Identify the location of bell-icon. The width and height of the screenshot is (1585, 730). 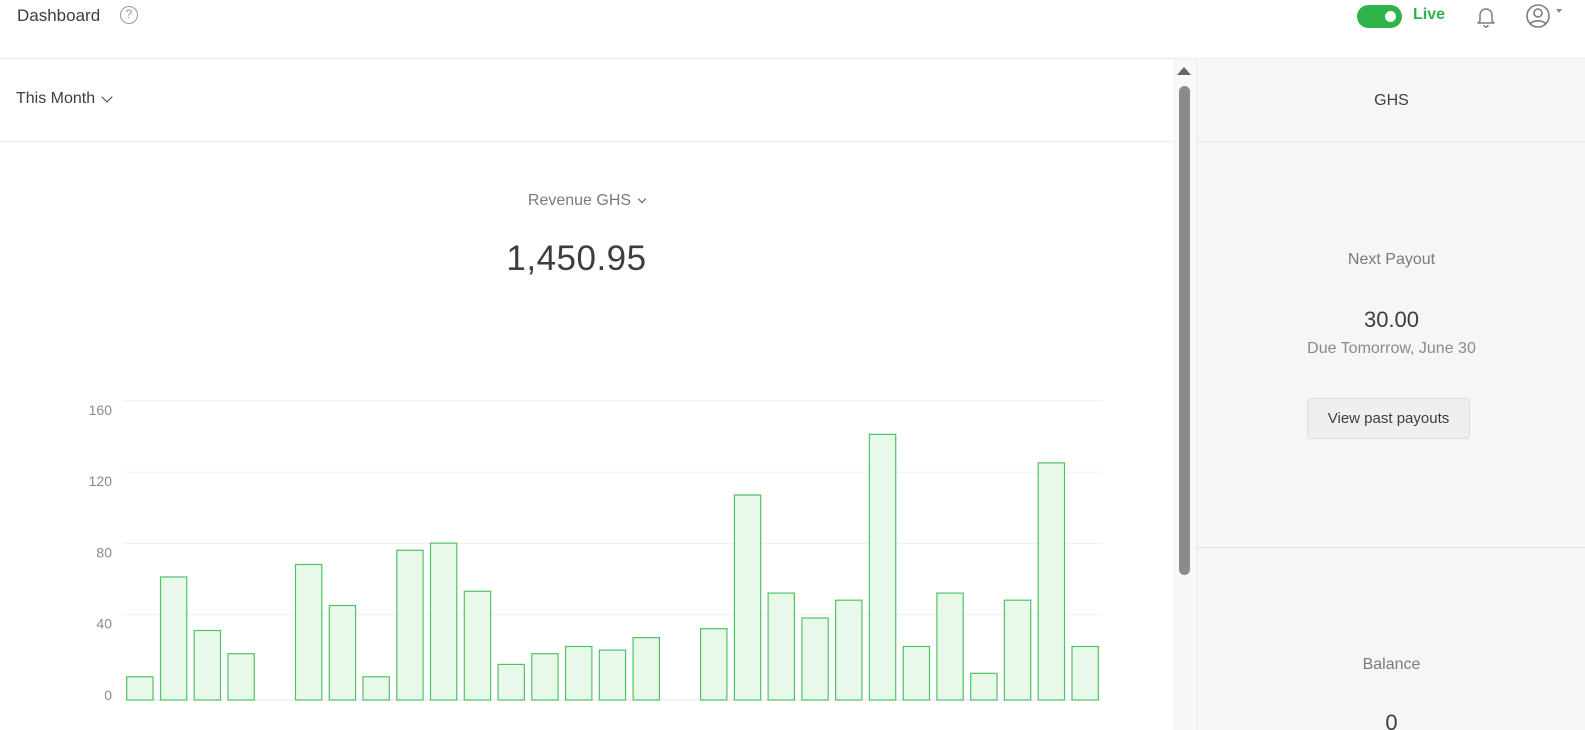
(1486, 16).